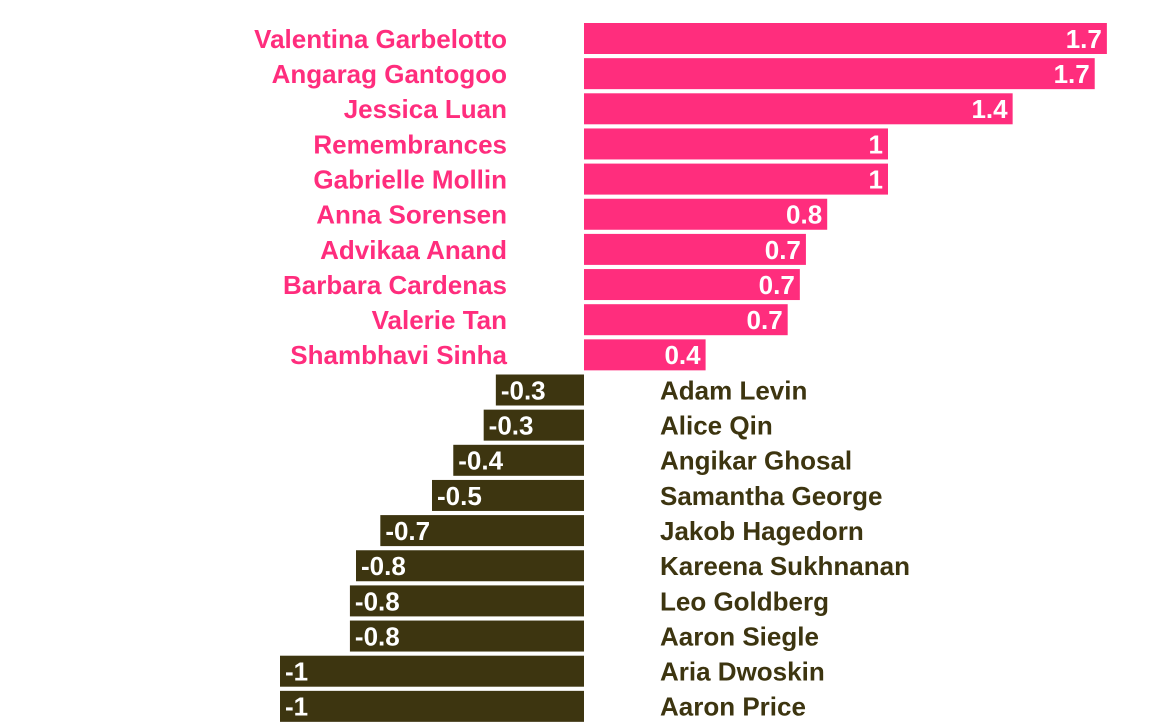  I want to click on category-label: Angikar Ghosal, so click(756, 461).